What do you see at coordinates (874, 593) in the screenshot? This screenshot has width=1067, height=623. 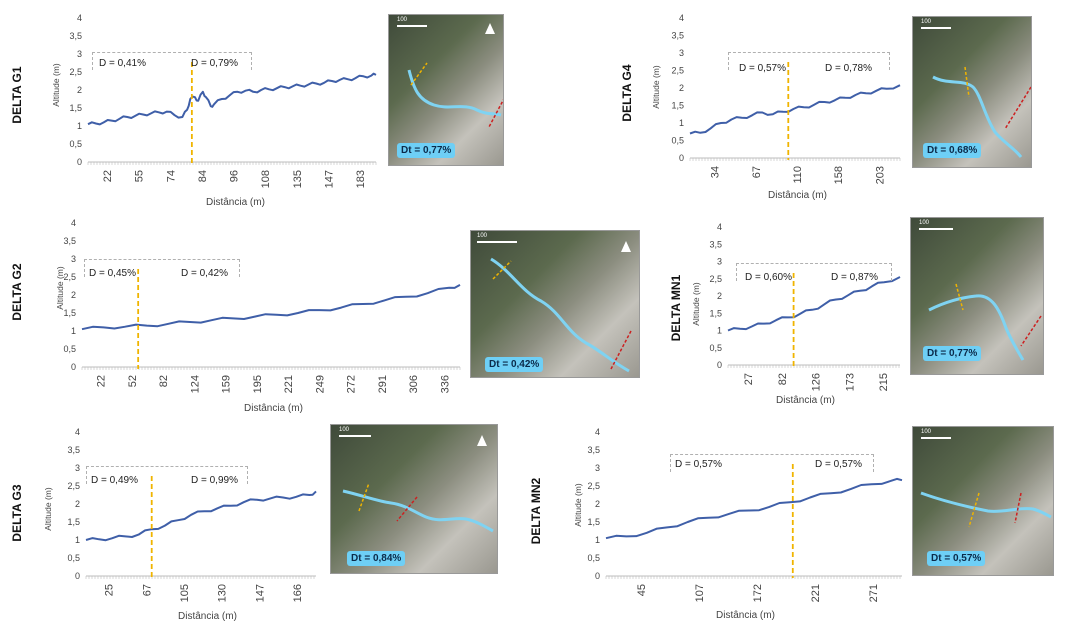 I see `x-tick-label: 271` at bounding box center [874, 593].